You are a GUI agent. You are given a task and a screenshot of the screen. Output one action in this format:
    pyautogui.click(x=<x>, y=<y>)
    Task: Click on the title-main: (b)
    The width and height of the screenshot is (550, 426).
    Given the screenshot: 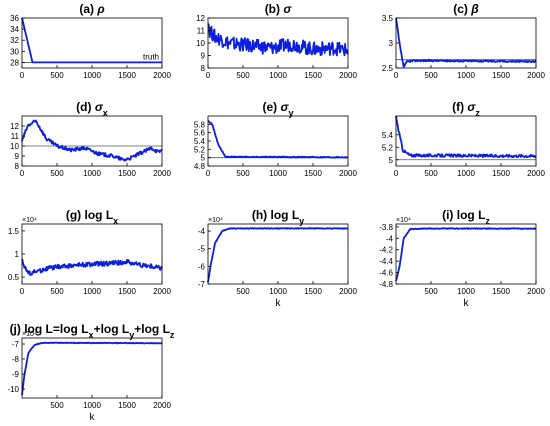 What is the action you would take?
    pyautogui.click(x=274, y=9)
    